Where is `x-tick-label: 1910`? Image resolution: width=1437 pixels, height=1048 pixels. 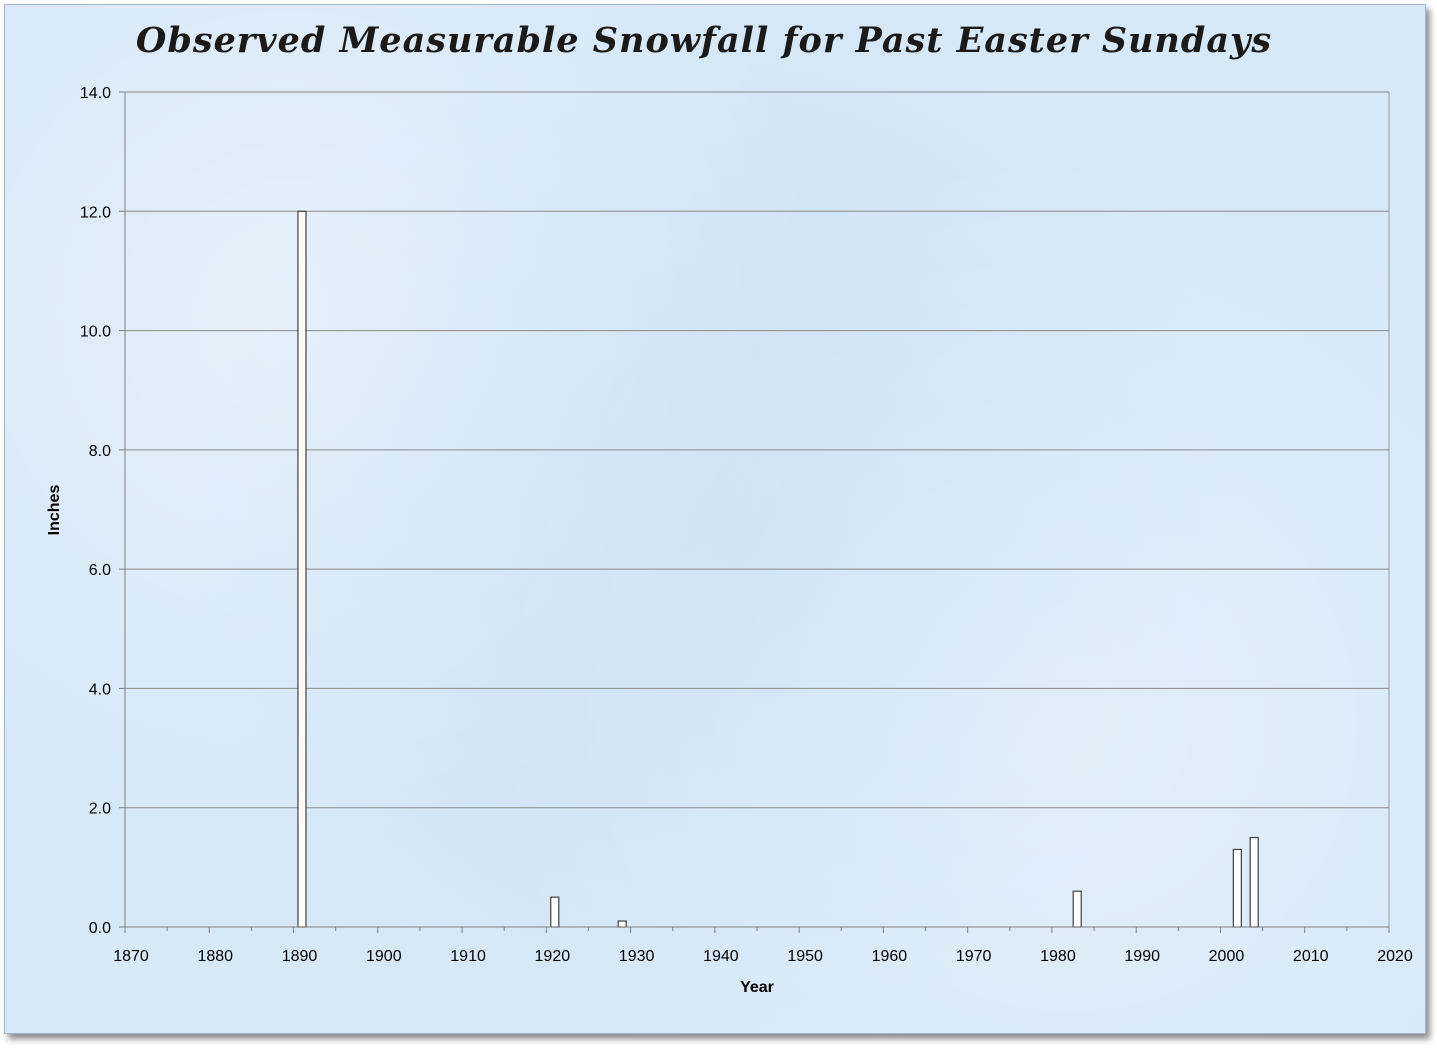
x-tick-label: 1910 is located at coordinates (468, 956).